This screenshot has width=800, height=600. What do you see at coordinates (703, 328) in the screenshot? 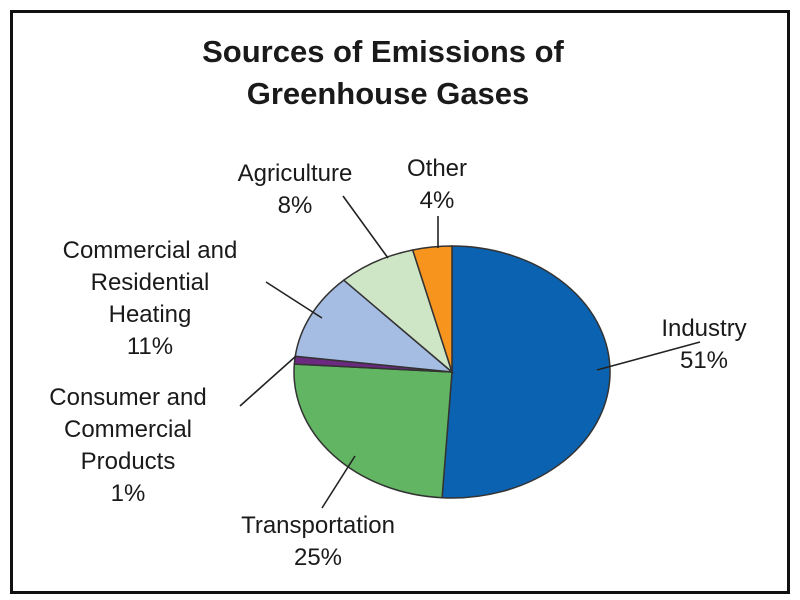
I see `slice-label-line: Industry` at bounding box center [703, 328].